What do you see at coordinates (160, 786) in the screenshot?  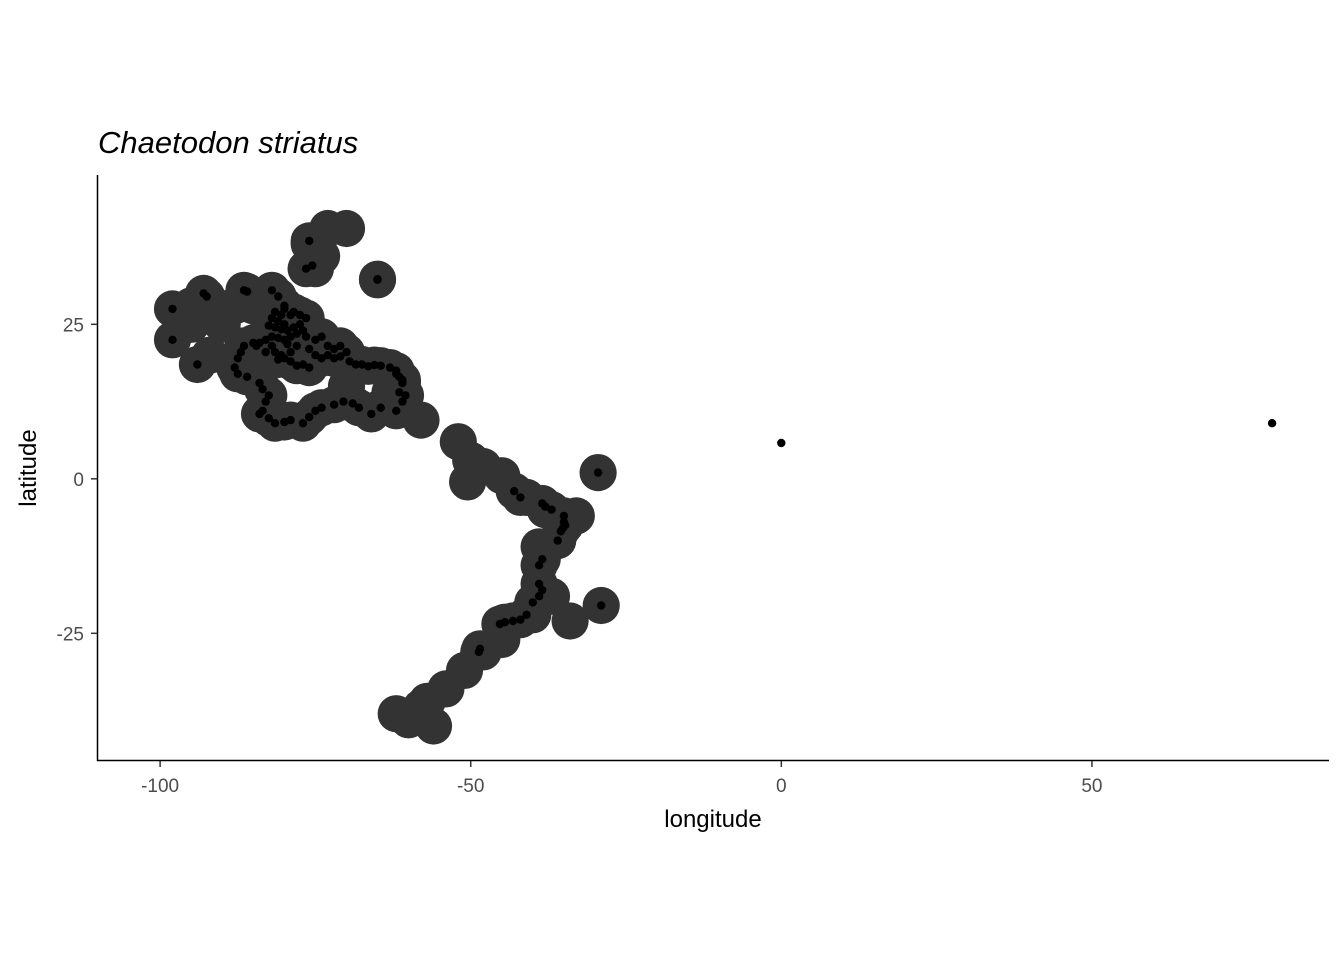 I see `x-tick-label: -100` at bounding box center [160, 786].